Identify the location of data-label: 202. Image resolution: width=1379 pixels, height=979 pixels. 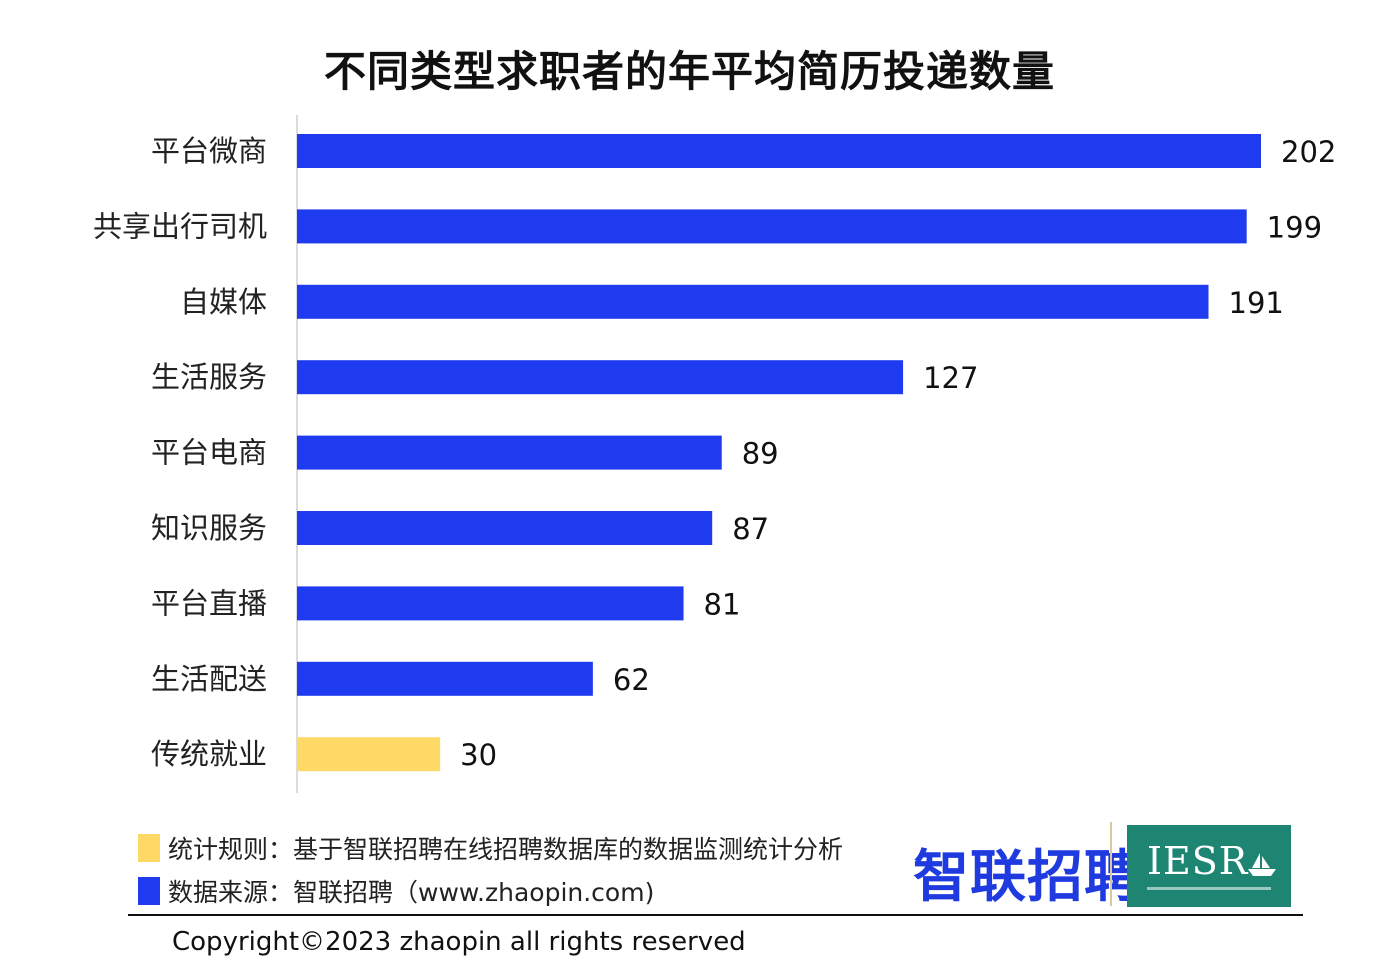
(1308, 152).